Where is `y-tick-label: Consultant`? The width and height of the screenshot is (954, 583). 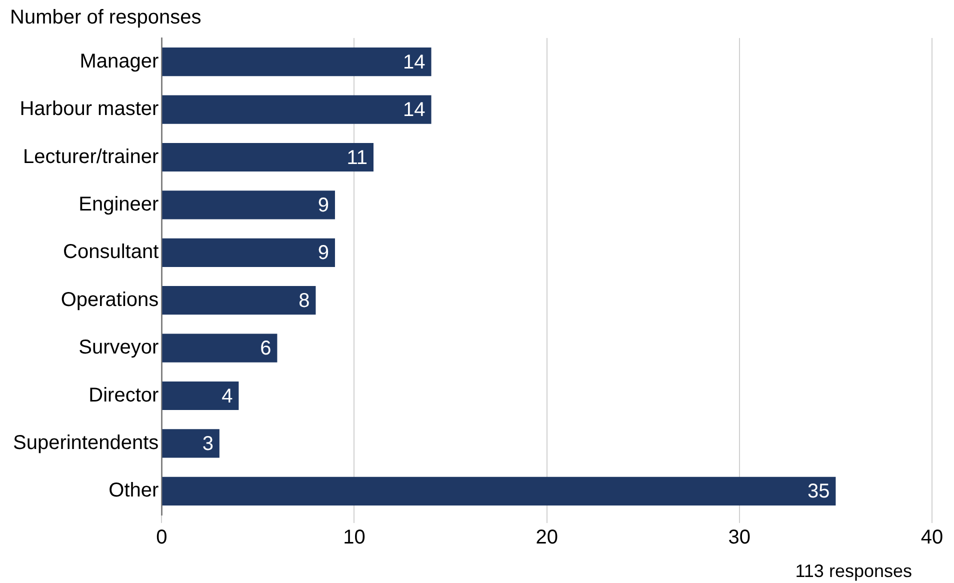 y-tick-label: Consultant is located at coordinates (111, 252).